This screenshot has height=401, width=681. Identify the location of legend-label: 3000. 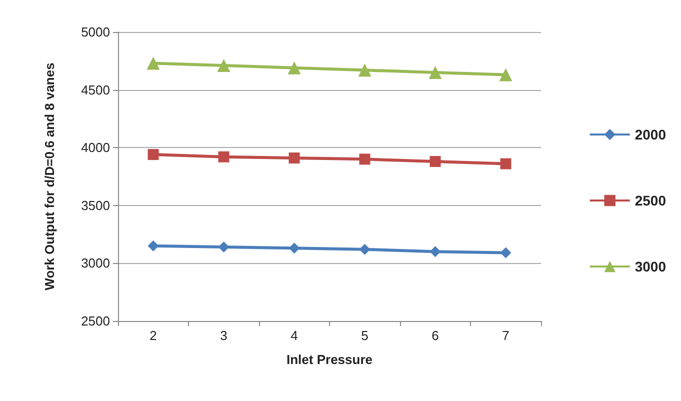
(650, 266).